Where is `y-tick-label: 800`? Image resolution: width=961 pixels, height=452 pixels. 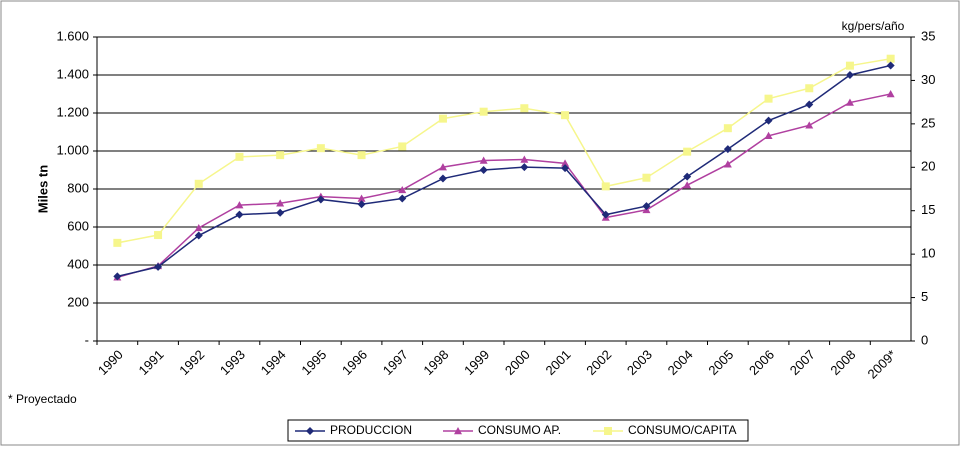
y-tick-label: 800 is located at coordinates (78, 187).